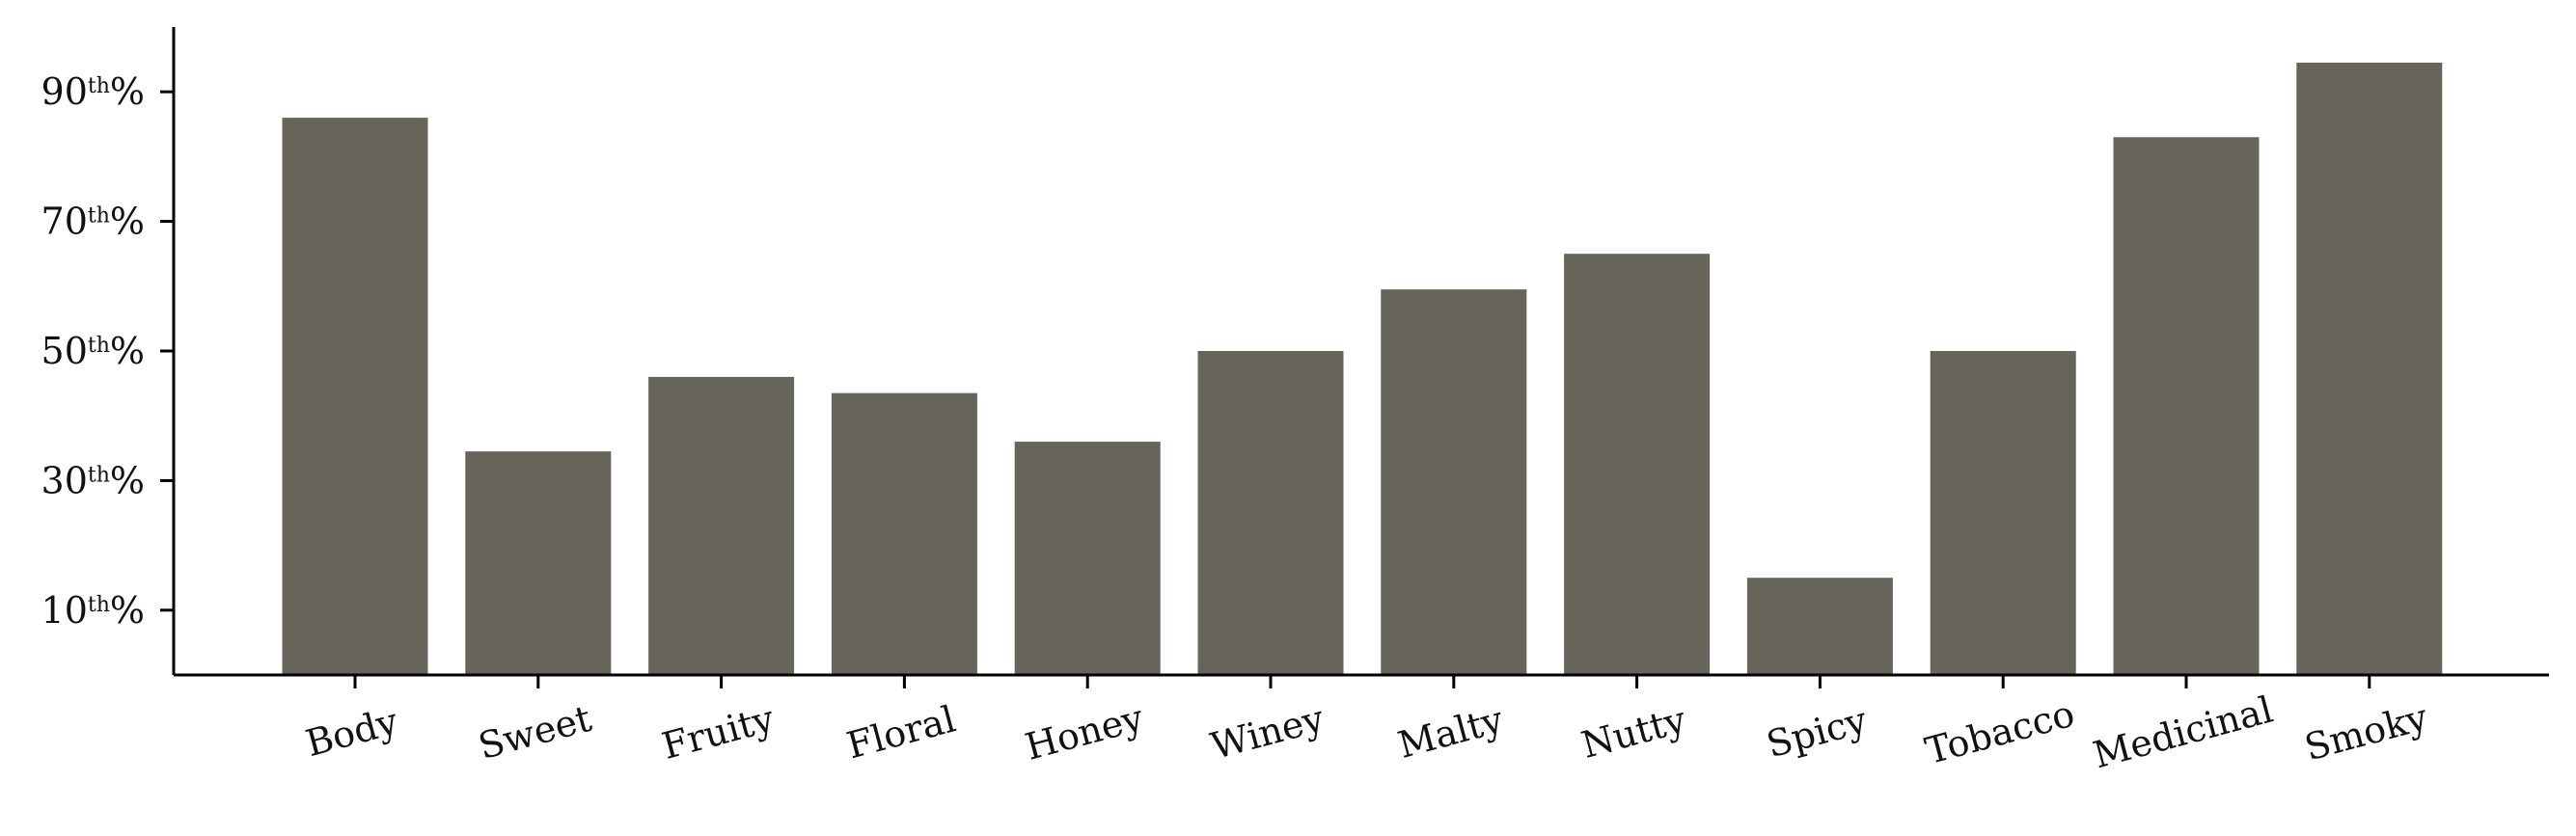 This screenshot has width=2576, height=836. What do you see at coordinates (1454, 482) in the screenshot?
I see `bar-malty` at bounding box center [1454, 482].